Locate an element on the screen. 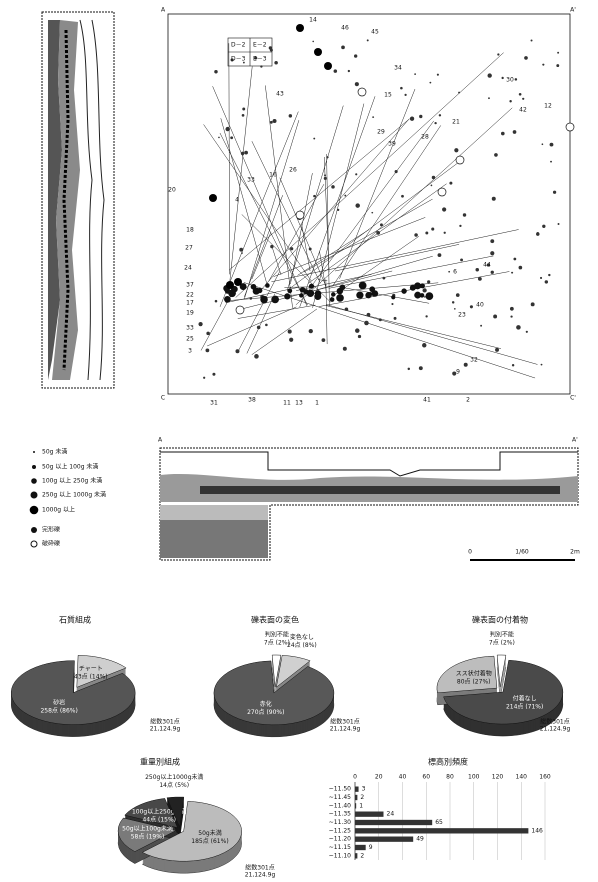 The height and width of the screenshot is (882, 598). slice-label: 判別不能 is located at coordinates (502, 635).